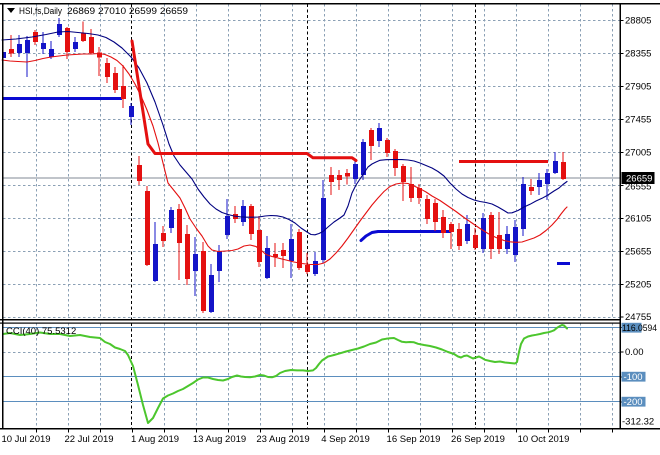  What do you see at coordinates (638, 86) in the screenshot?
I see `svg-text: 27905` at bounding box center [638, 86].